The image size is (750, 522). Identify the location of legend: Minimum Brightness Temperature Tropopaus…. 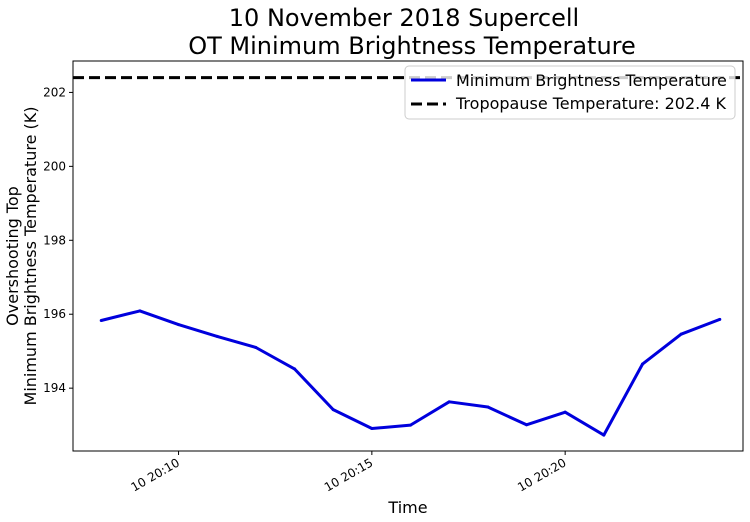
(570, 92).